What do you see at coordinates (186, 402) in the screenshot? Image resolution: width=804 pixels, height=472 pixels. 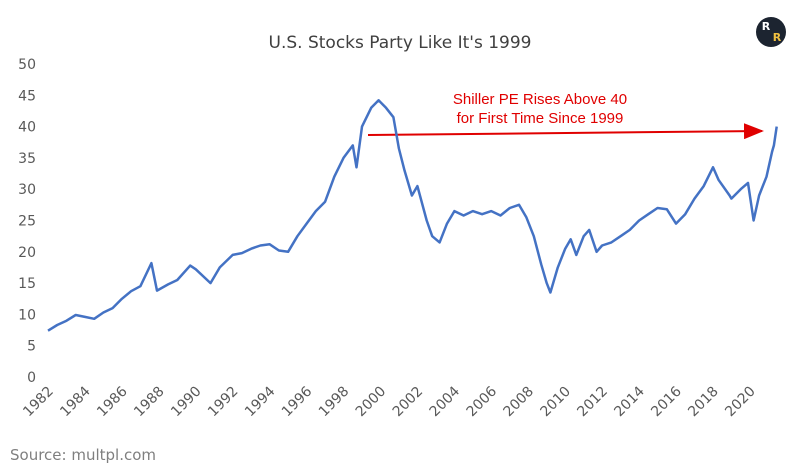 I see `x-tick-label: 1990` at bounding box center [186, 402].